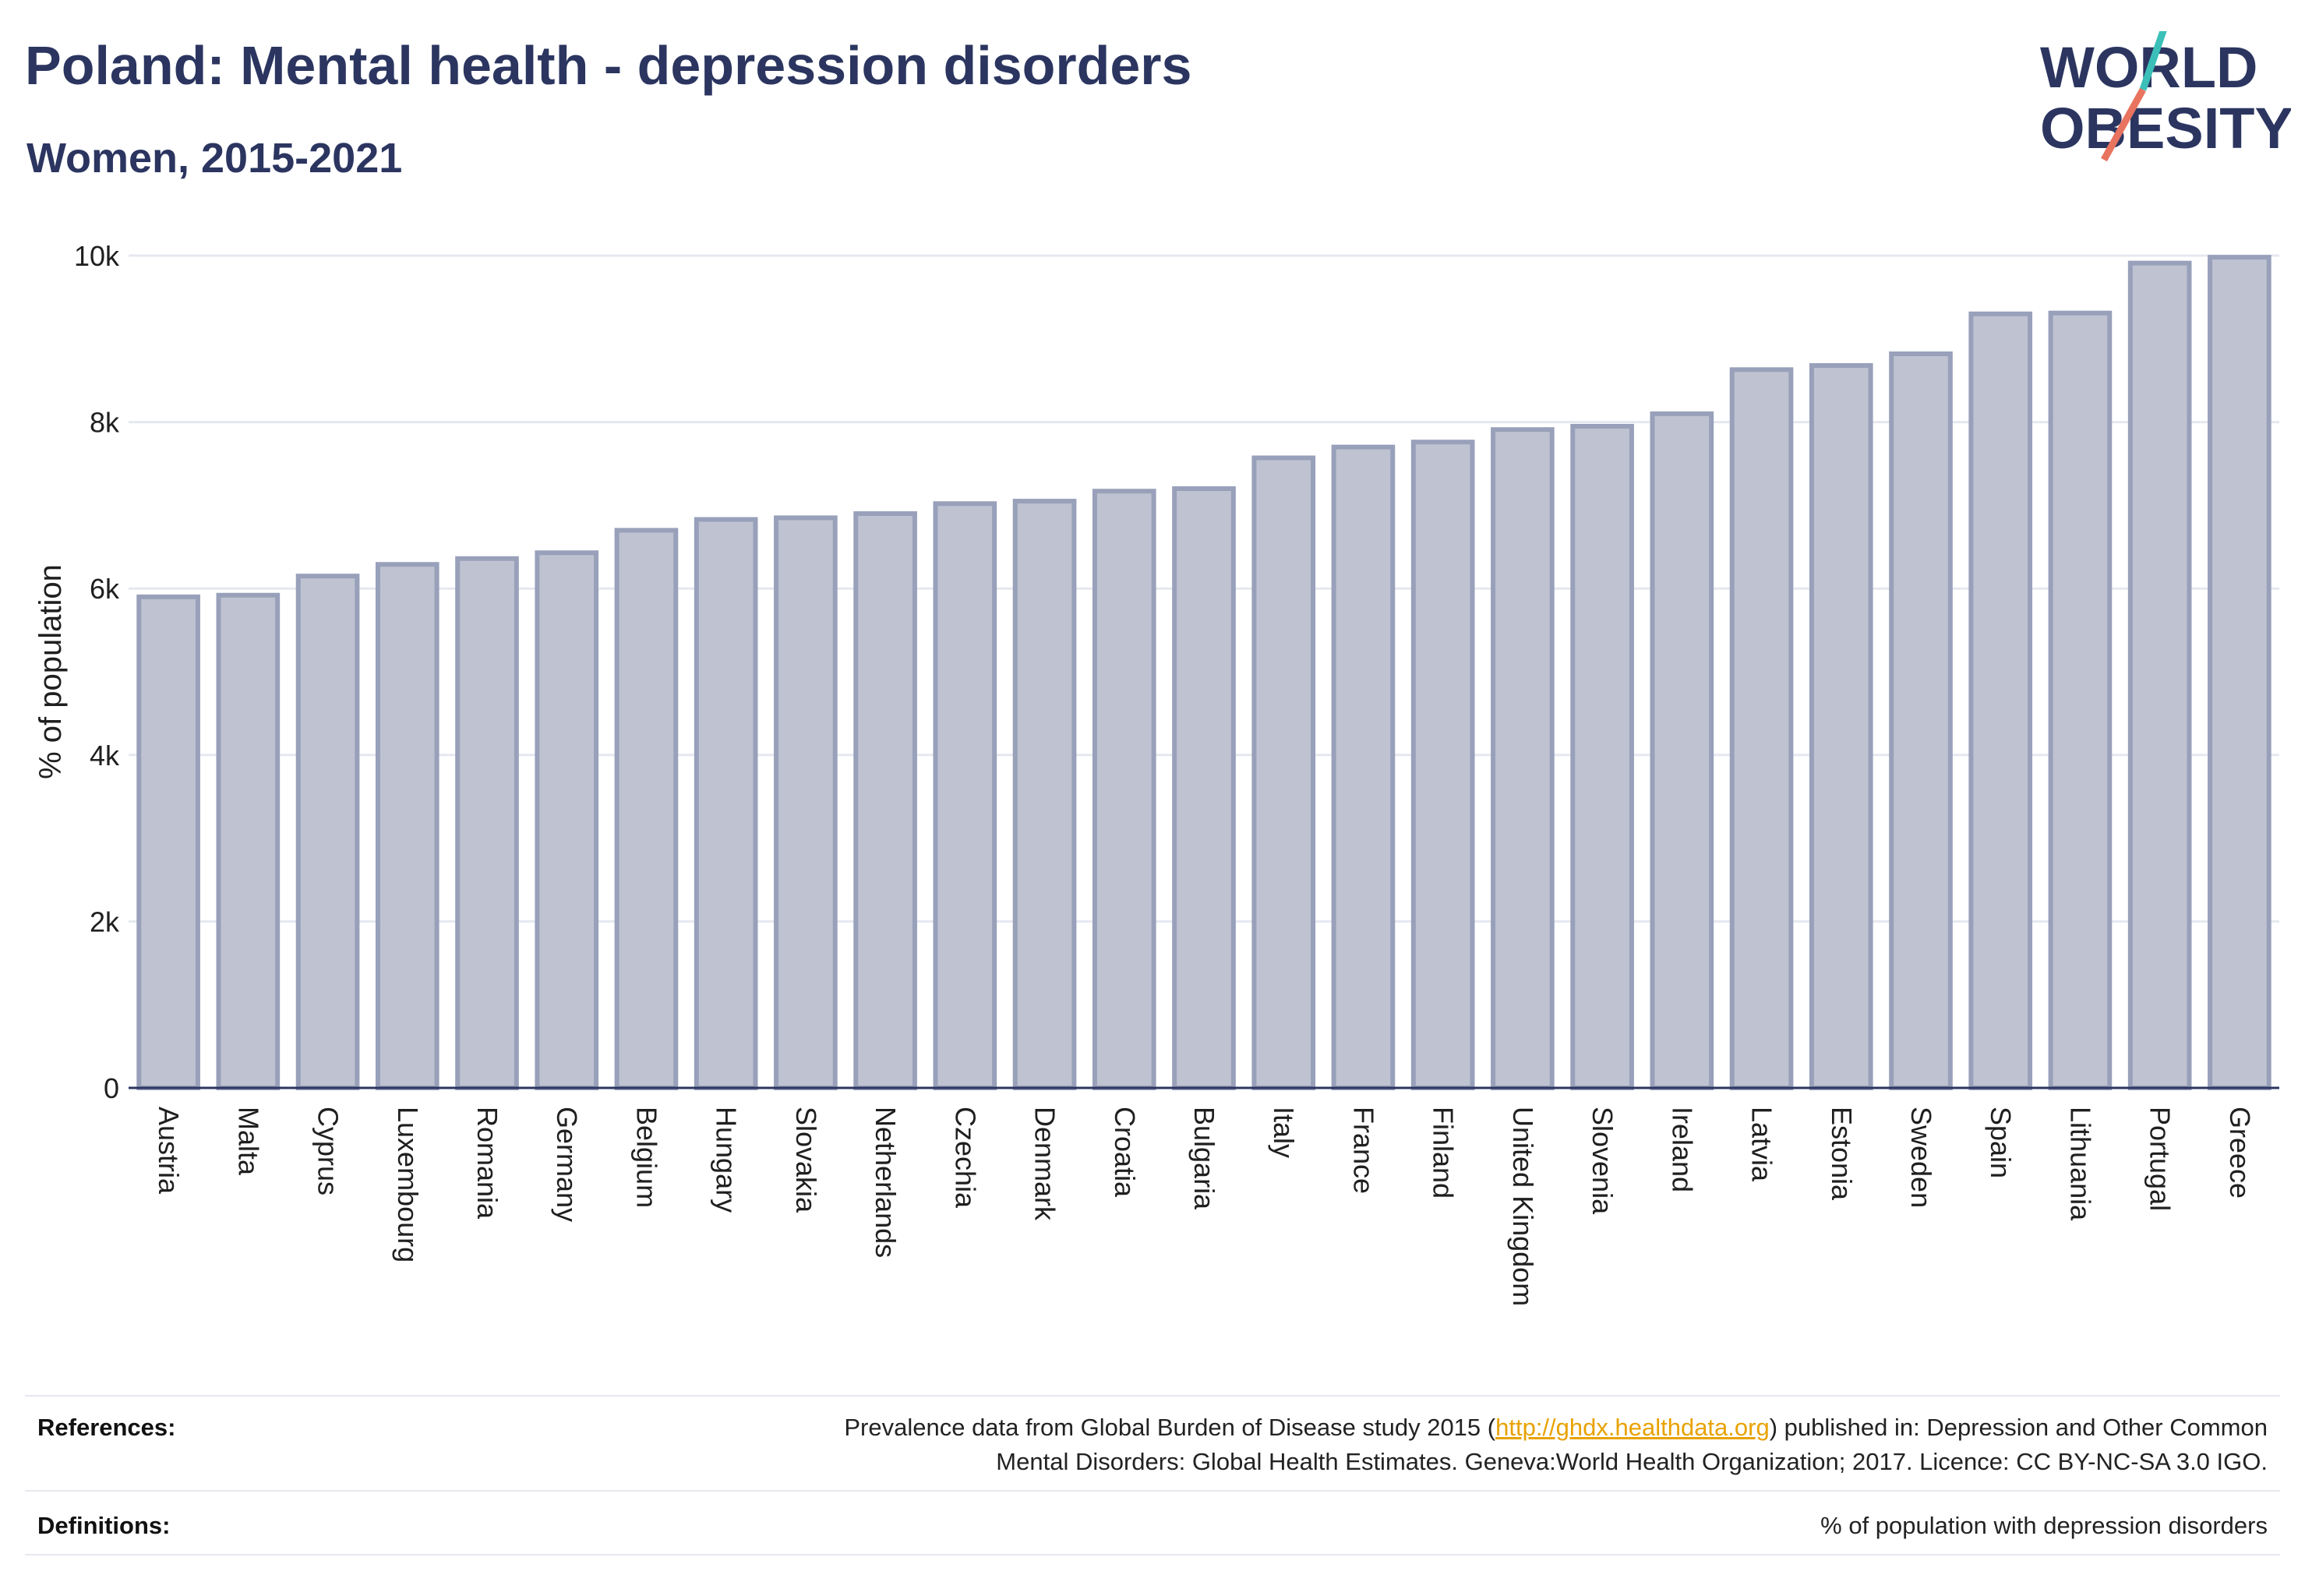  What do you see at coordinates (2001, 1142) in the screenshot?
I see `x-tick-label: Spain` at bounding box center [2001, 1142].